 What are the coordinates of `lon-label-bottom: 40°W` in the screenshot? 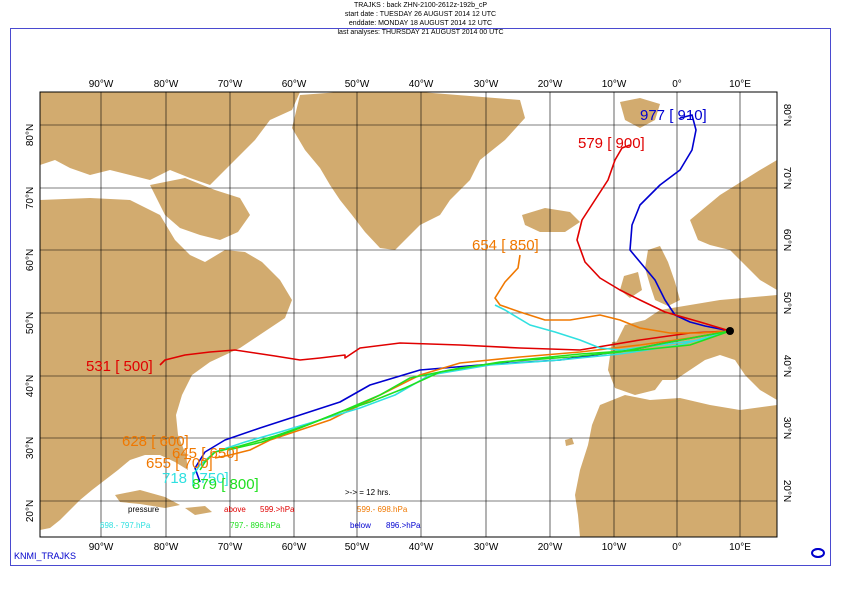 It's located at (421, 547).